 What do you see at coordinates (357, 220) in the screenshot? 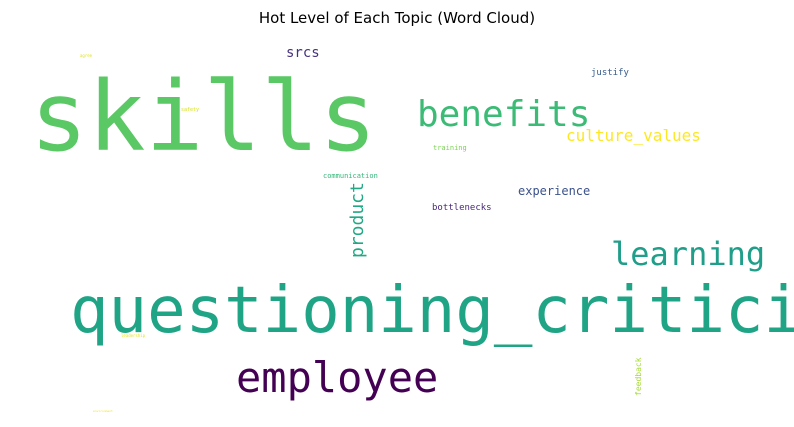
I see `word-product: product` at bounding box center [357, 220].